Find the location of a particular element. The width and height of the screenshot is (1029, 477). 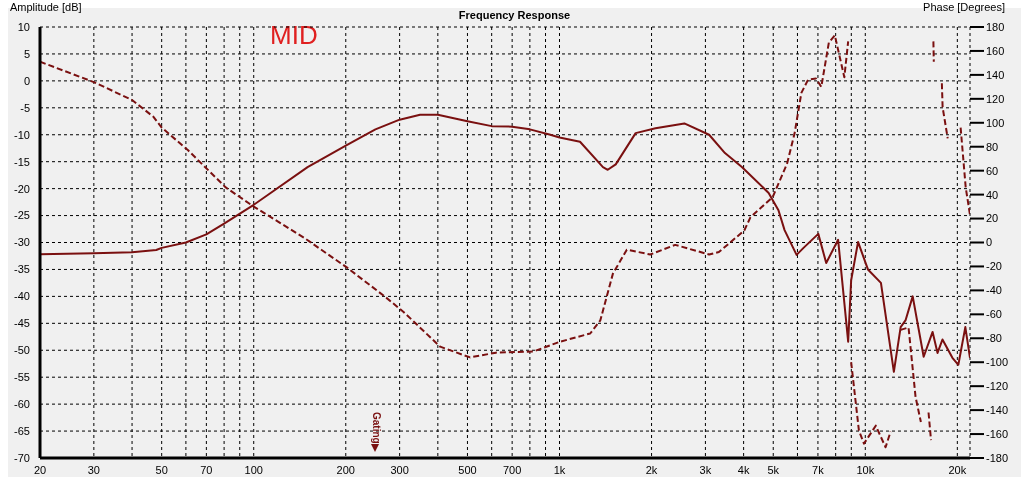

y2-tick-label: 60 is located at coordinates (992, 170).